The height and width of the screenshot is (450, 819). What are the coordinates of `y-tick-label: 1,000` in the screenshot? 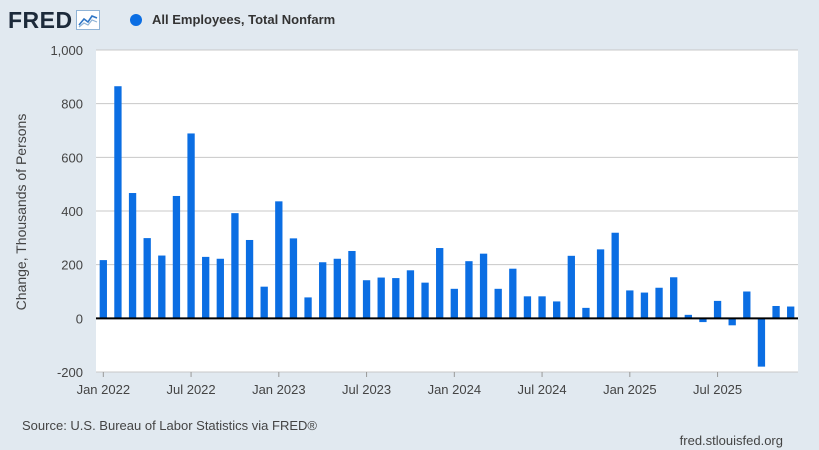 It's located at (66, 50).